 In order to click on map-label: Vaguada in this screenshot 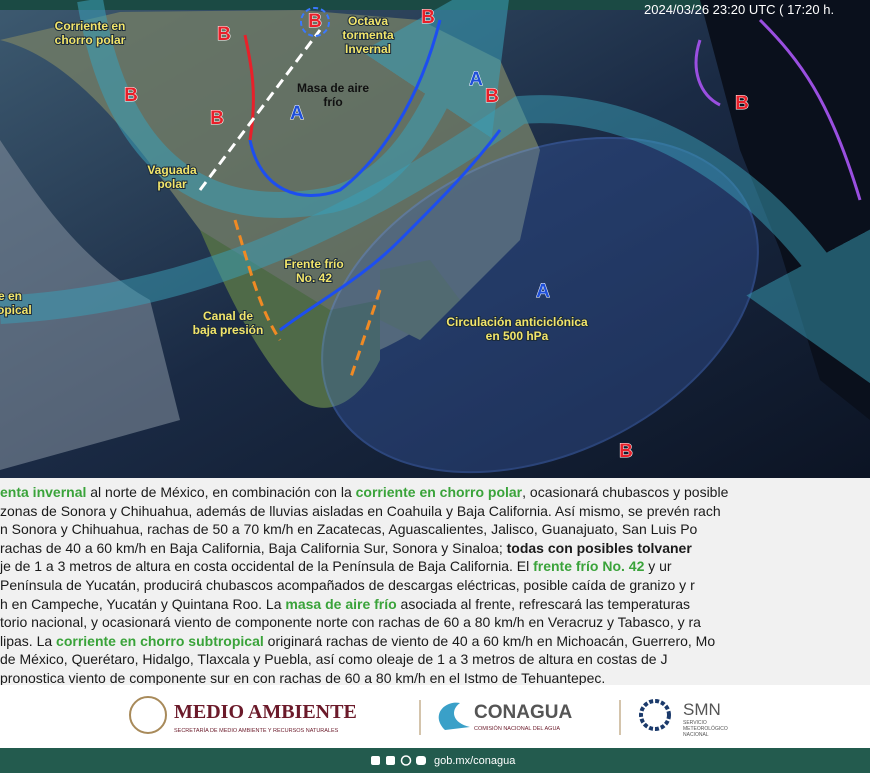, I will do `click(172, 170)`.